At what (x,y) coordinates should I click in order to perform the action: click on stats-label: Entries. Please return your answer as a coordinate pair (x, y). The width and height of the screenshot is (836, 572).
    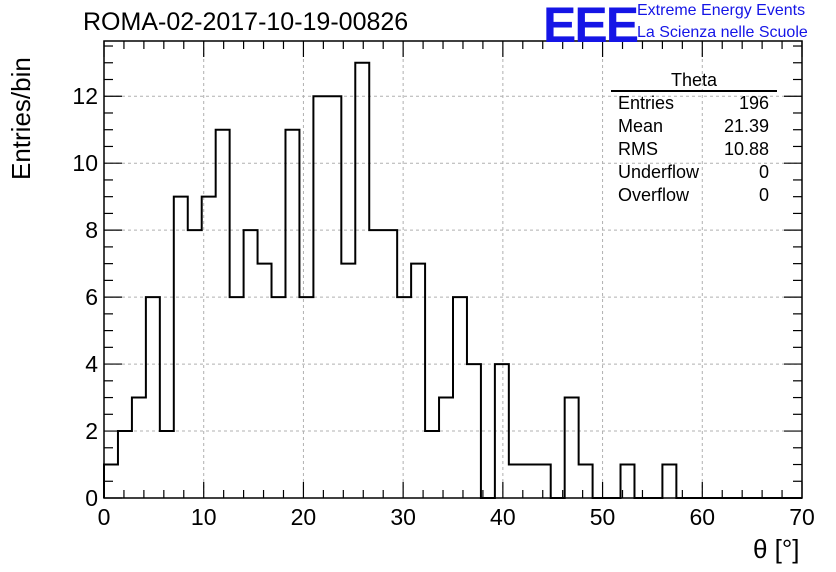
    Looking at the image, I should click on (646, 103).